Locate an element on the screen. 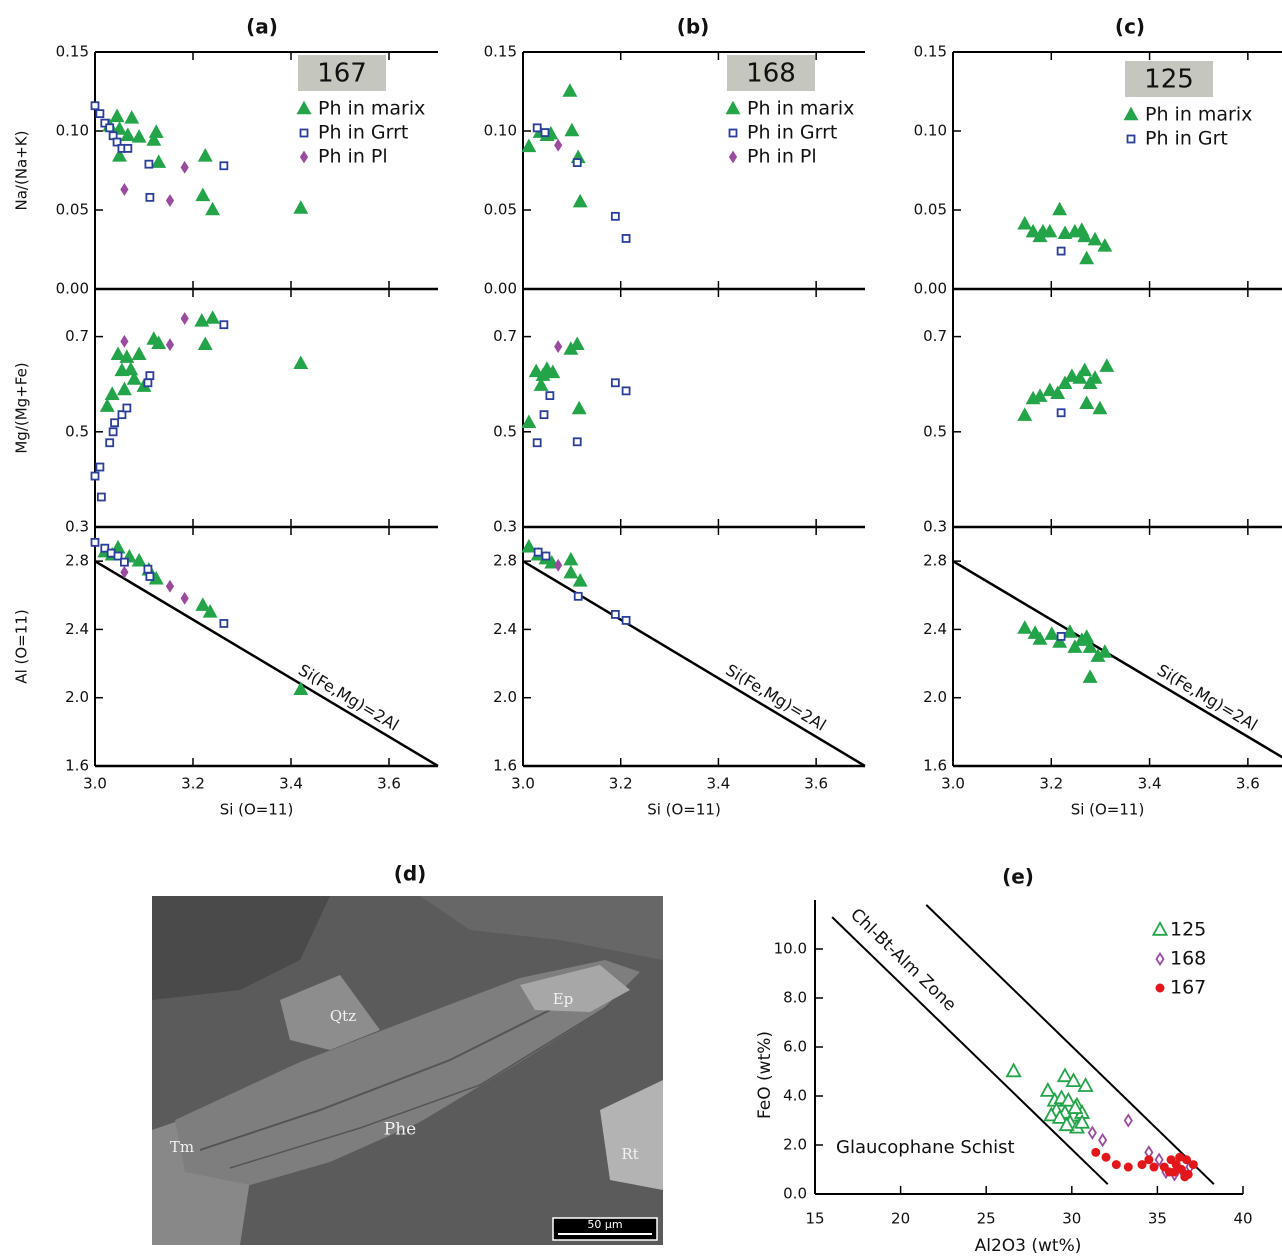 This screenshot has height=1258, width=1282. y-axis-label: FeO (wt%) is located at coordinates (765, 1075).